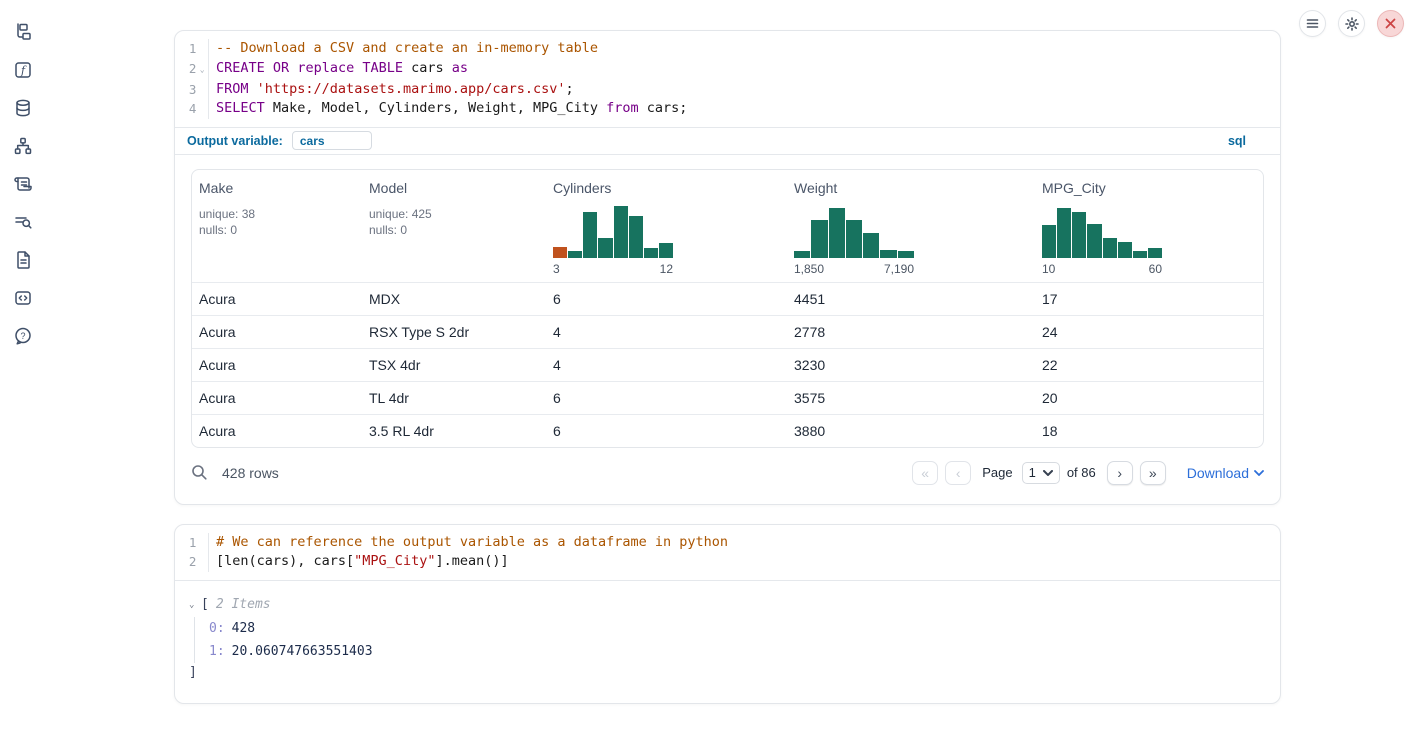 The image size is (1408, 729). I want to click on gear-icon, so click(1351, 23).